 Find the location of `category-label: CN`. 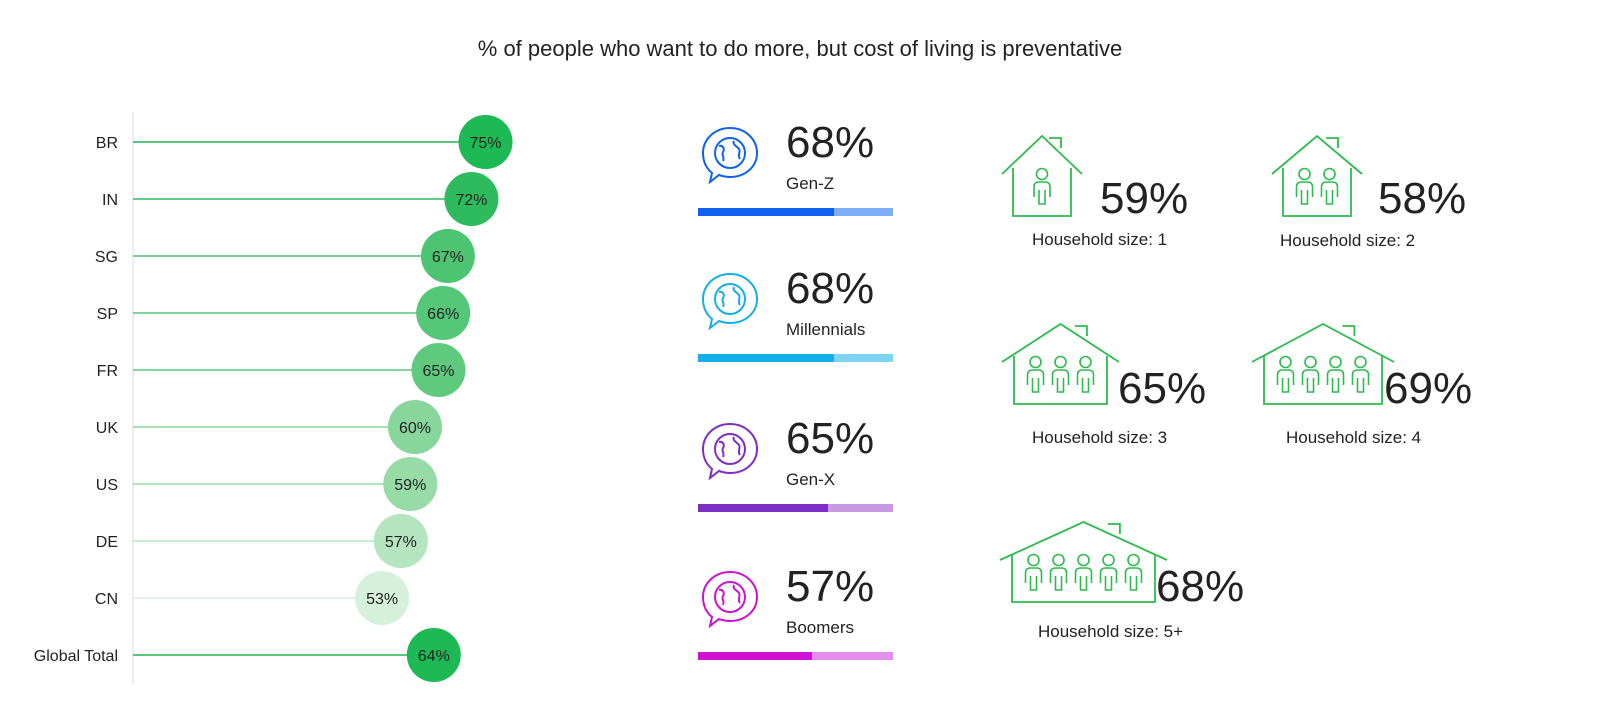

category-label: CN is located at coordinates (106, 599).